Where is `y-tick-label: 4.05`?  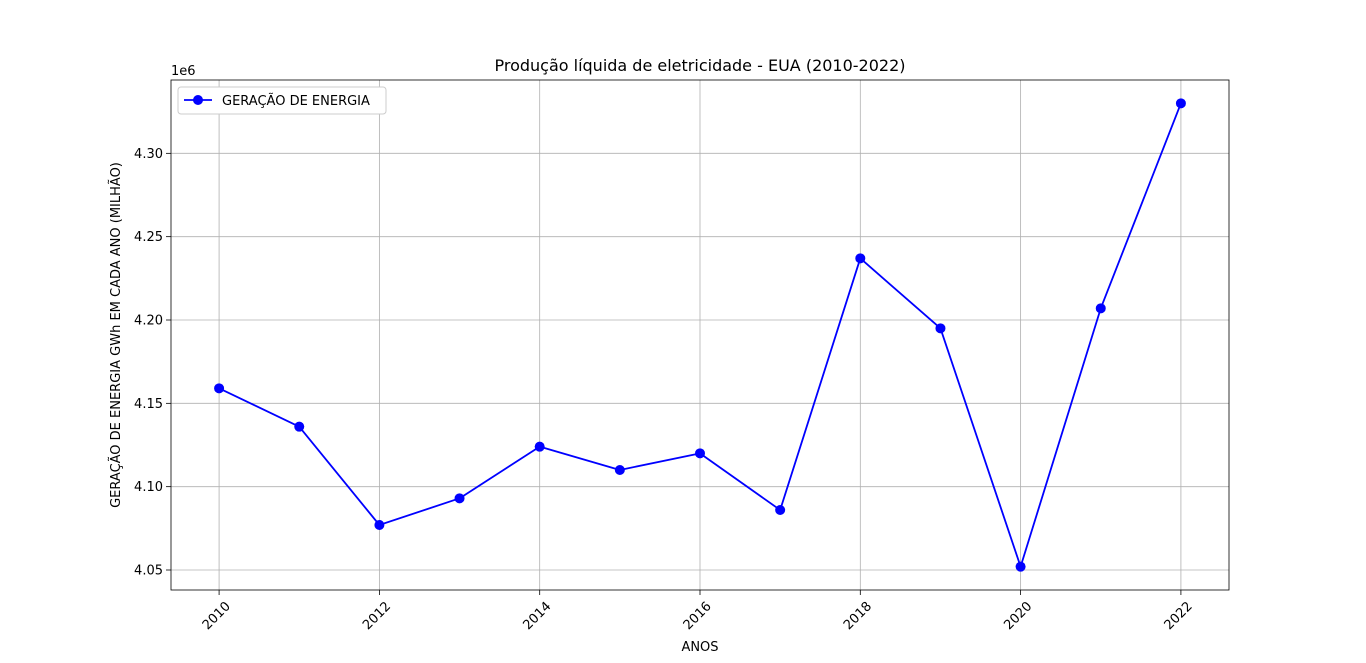
y-tick-label: 4.05 is located at coordinates (148, 571).